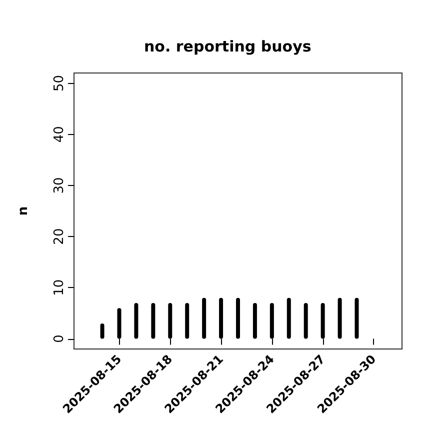 Image resolution: width=440 pixels, height=440 pixels. Describe the element at coordinates (59, 287) in the screenshot. I see `y-tick-label: 10` at that location.